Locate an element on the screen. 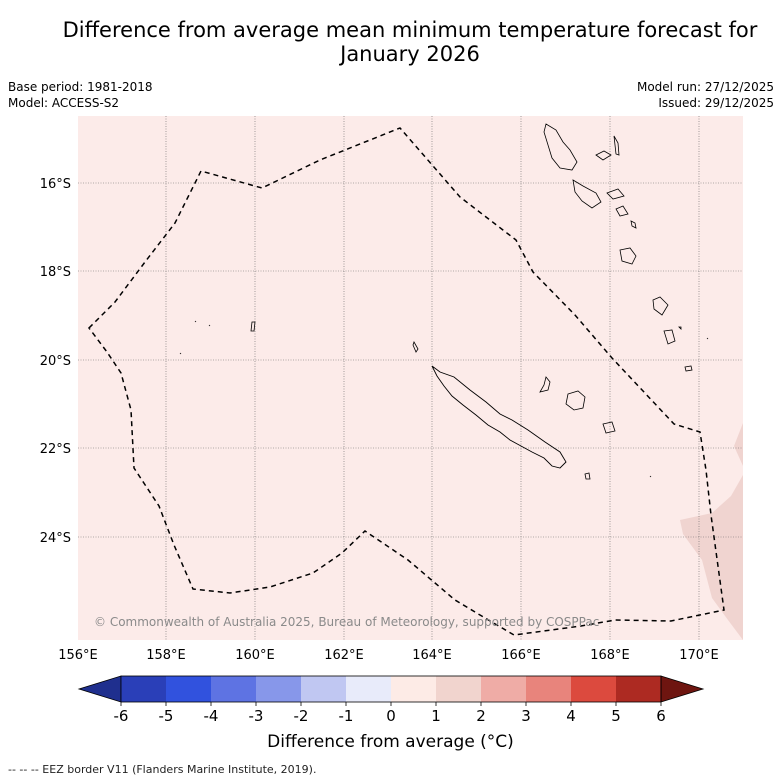 The image size is (781, 781). tanna-island is located at coordinates (669, 337).